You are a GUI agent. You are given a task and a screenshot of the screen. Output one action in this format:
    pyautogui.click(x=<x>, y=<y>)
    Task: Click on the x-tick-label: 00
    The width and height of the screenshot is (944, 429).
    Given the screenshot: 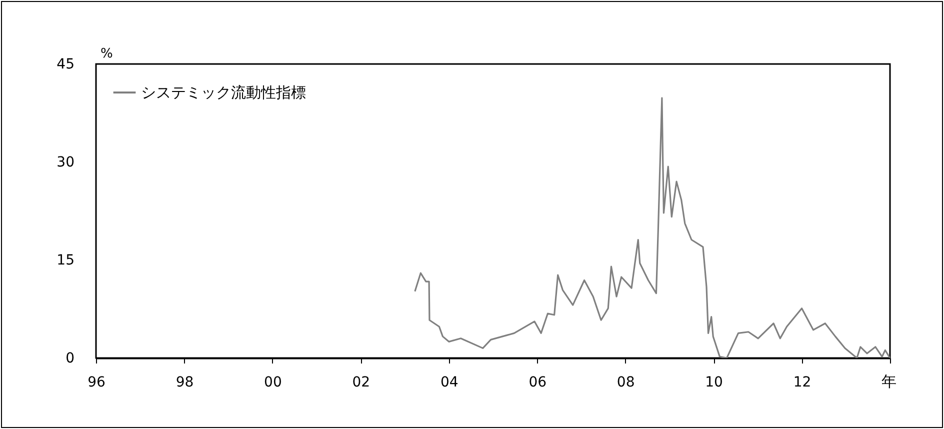 What is the action you would take?
    pyautogui.click(x=273, y=382)
    